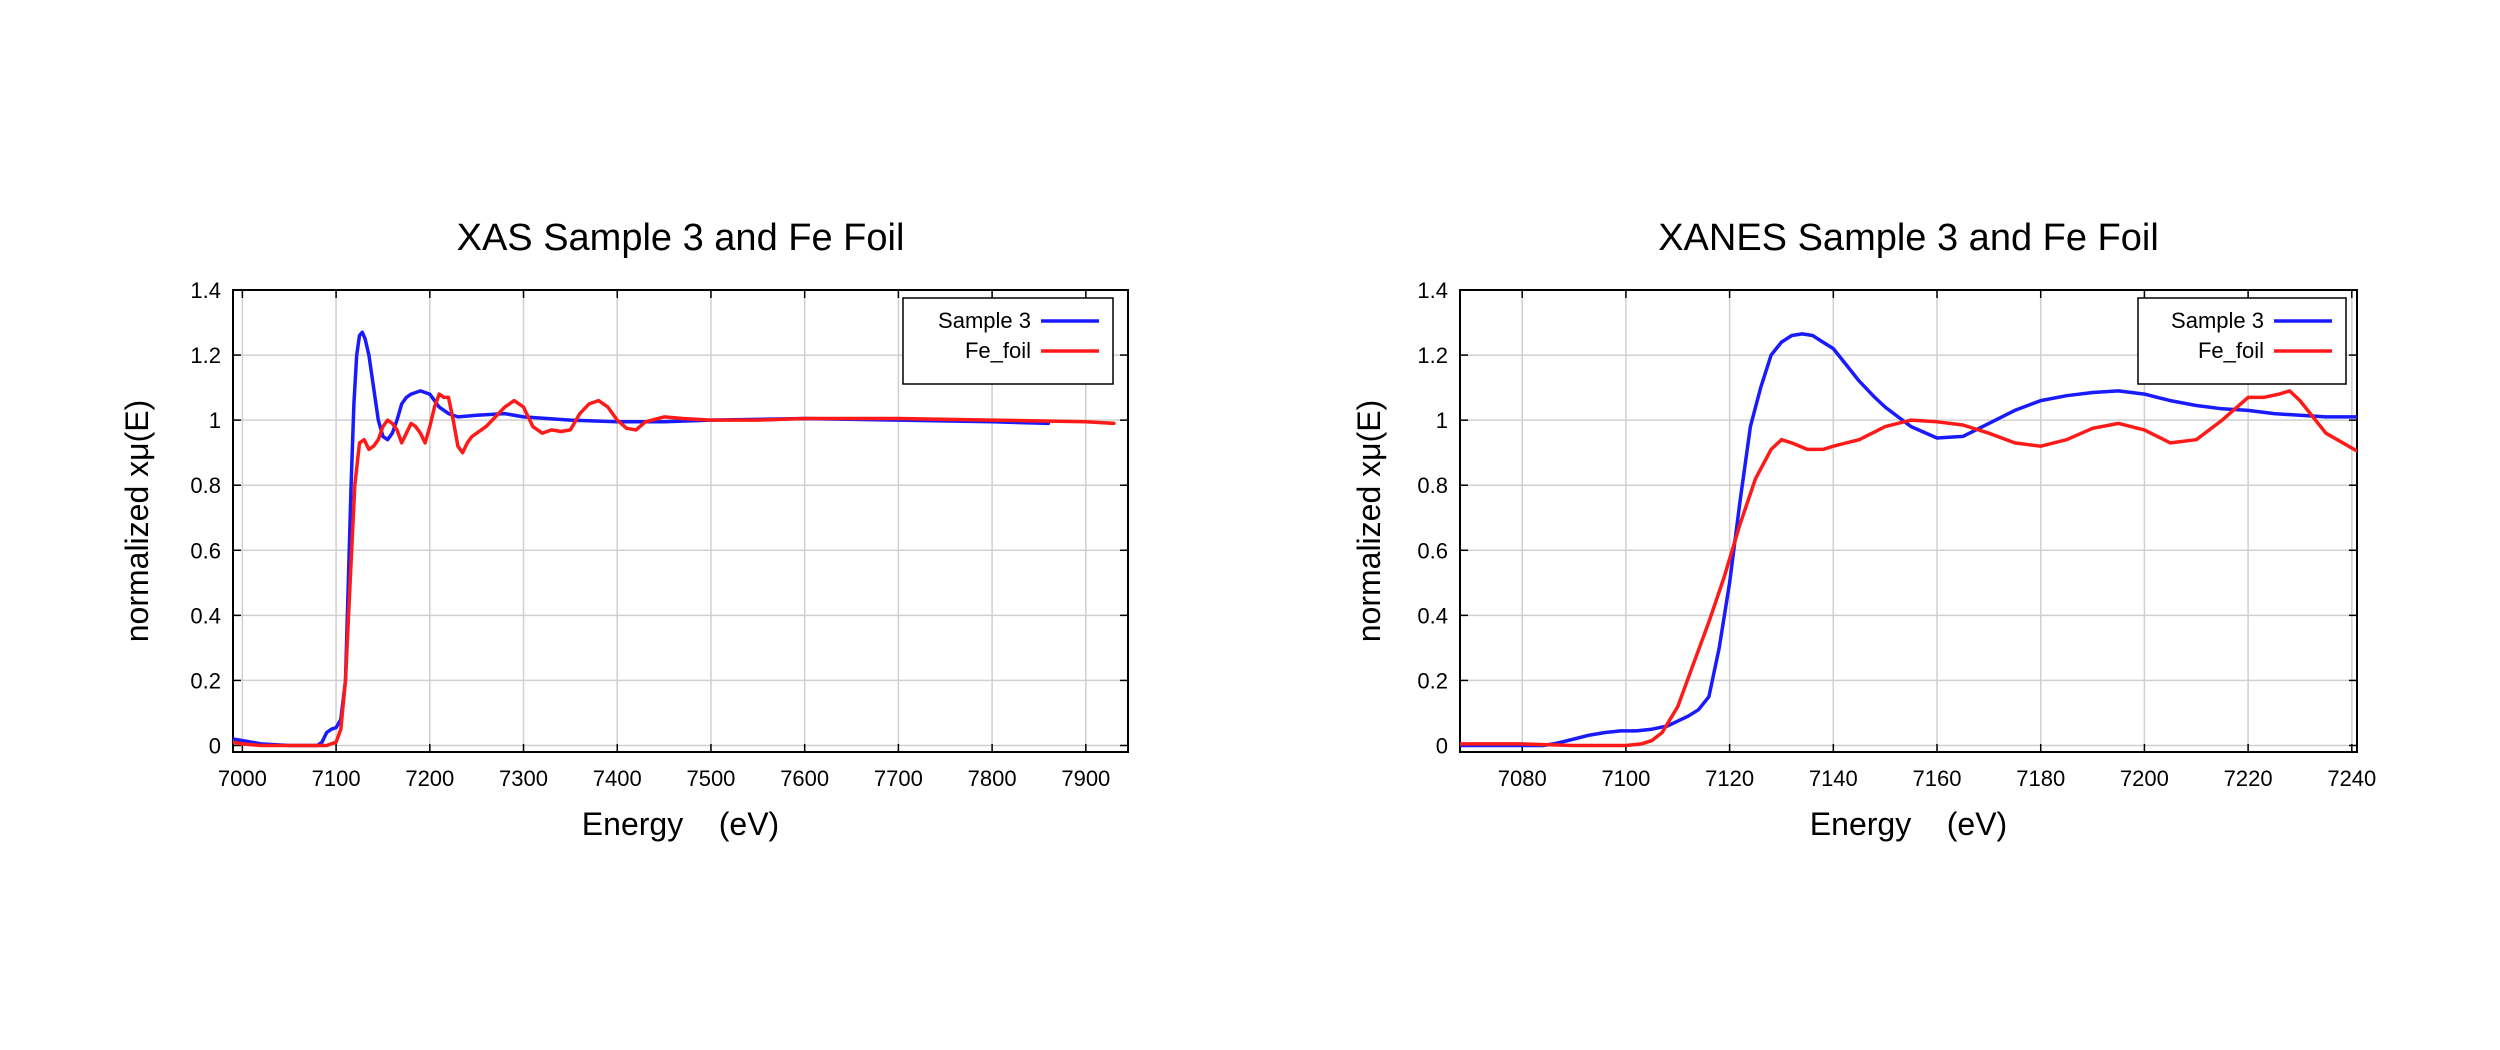 Image resolution: width=2500 pixels, height=1050 pixels. What do you see at coordinates (804, 778) in the screenshot?
I see `x-tick-label: 7600` at bounding box center [804, 778].